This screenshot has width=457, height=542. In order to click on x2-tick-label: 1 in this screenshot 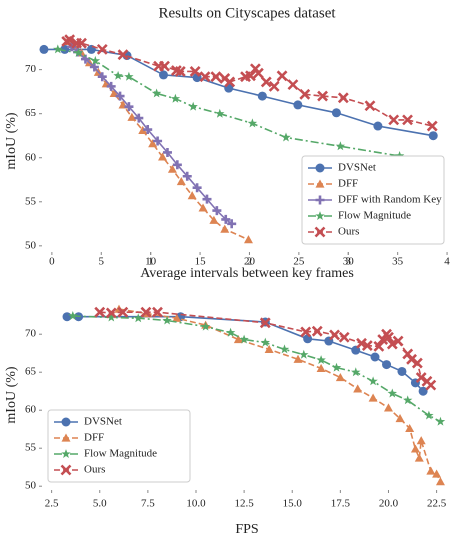, I will do `click(151, 262)`.